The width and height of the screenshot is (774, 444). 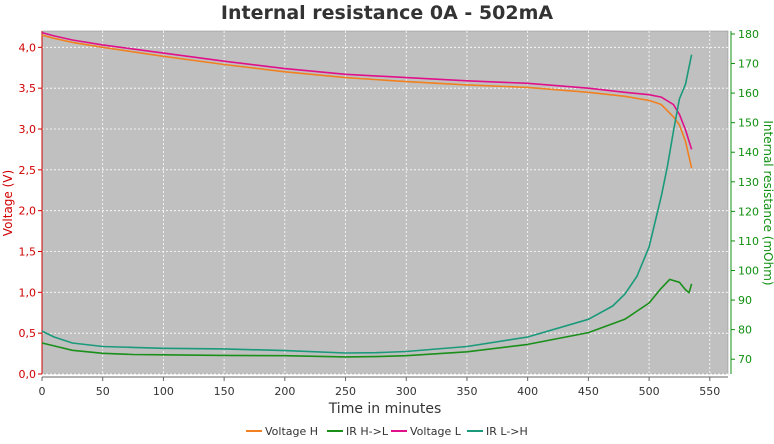 What do you see at coordinates (406, 391) in the screenshot?
I see `x-tick-label: 300` at bounding box center [406, 391].